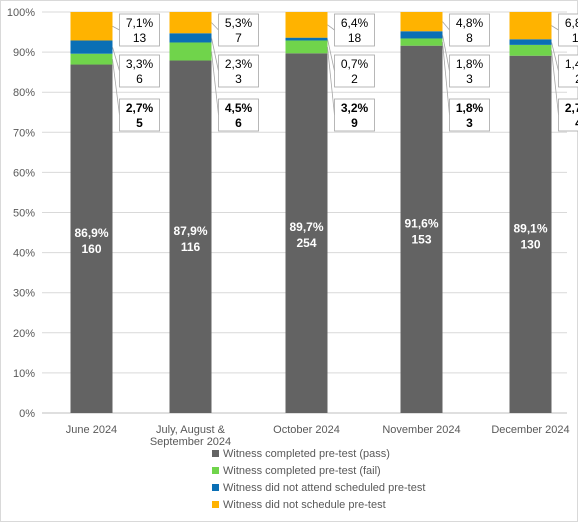  I want to click on x-category-label: December 2024, so click(530, 430).